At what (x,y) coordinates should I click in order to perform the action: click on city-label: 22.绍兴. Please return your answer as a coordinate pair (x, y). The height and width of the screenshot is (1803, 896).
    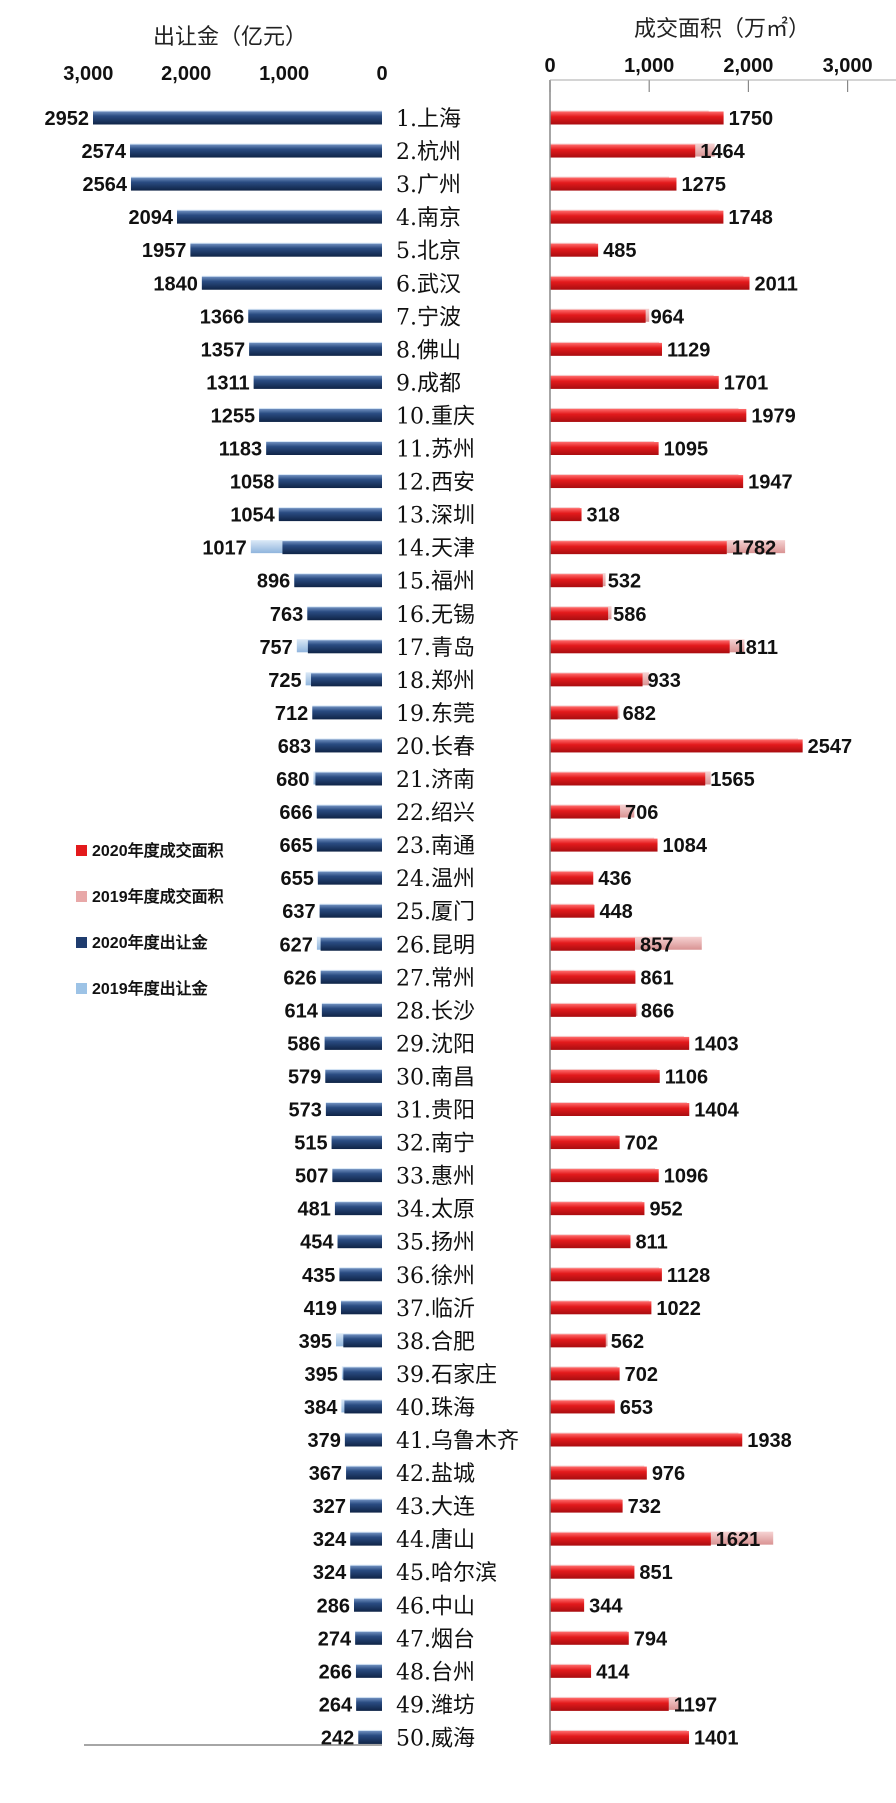
    Looking at the image, I should click on (435, 813).